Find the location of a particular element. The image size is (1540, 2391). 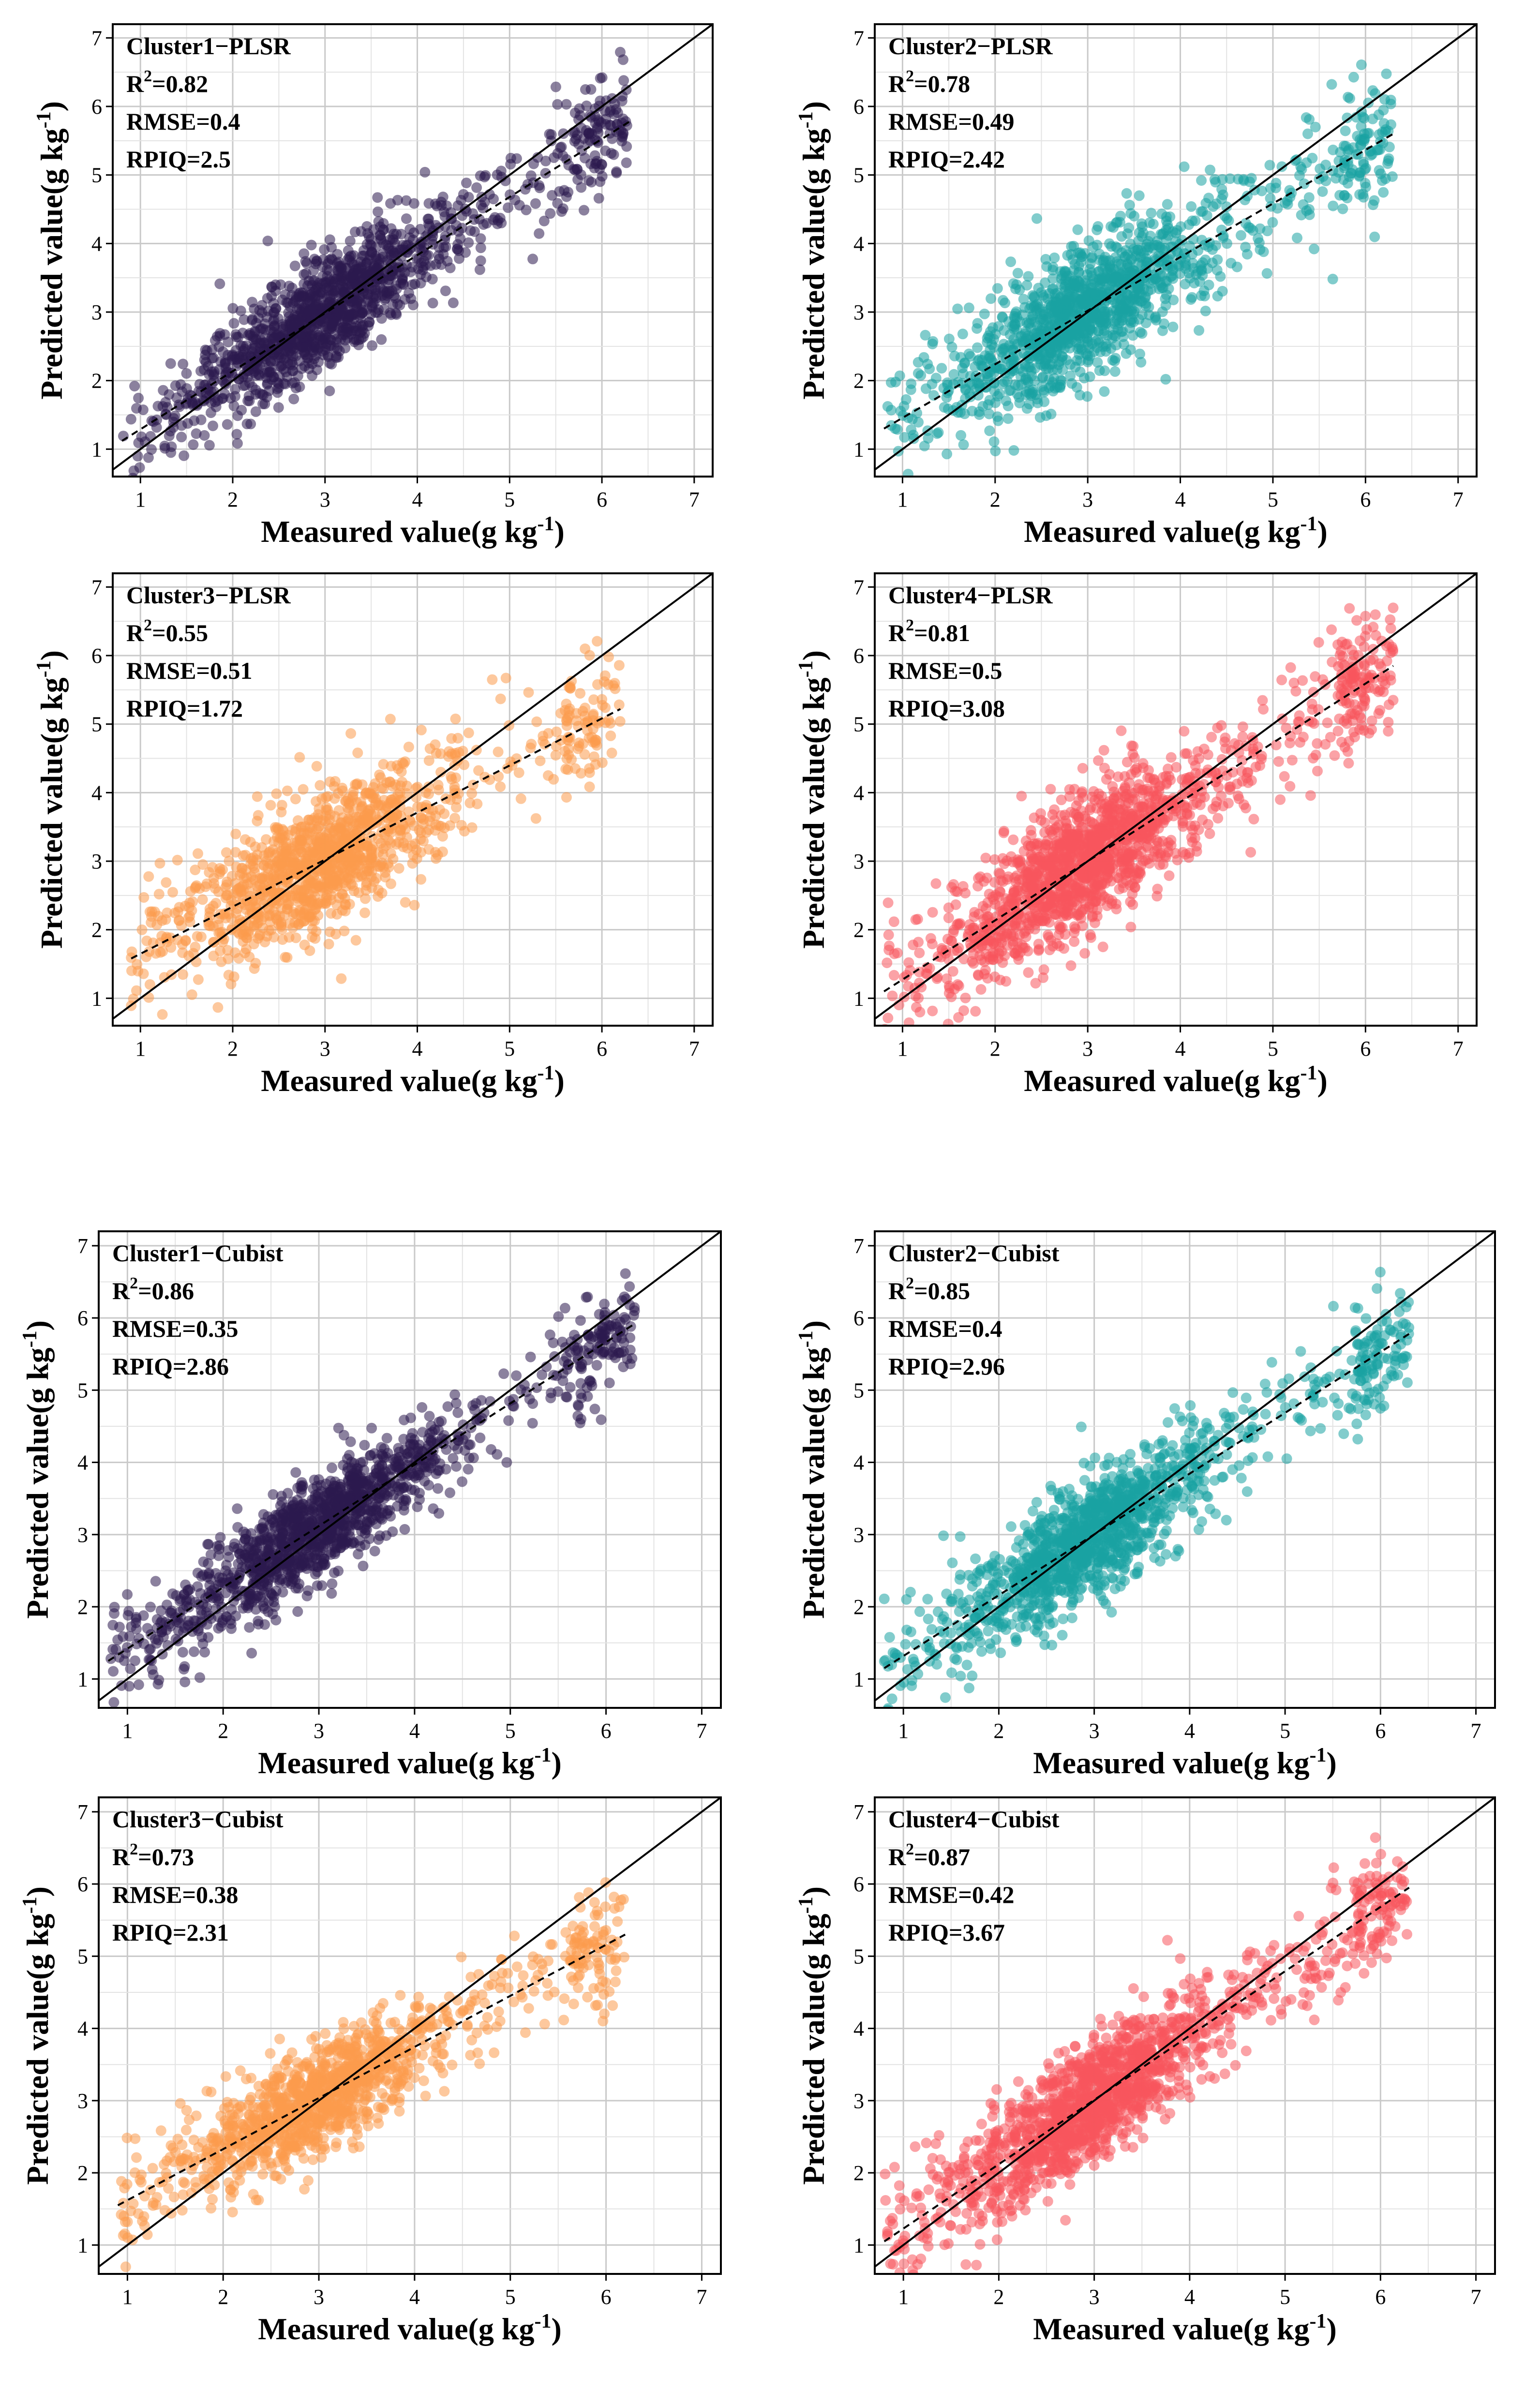

r2-value: R2=0.78 is located at coordinates (929, 82).